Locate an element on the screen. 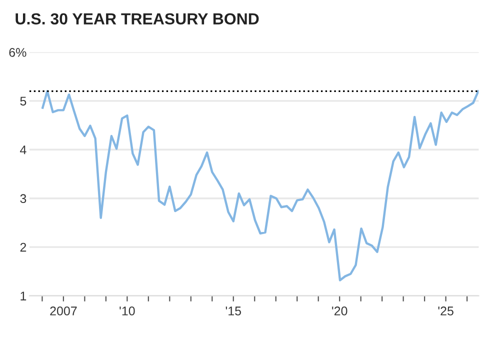  y-tick-label: 3 is located at coordinates (23, 199).